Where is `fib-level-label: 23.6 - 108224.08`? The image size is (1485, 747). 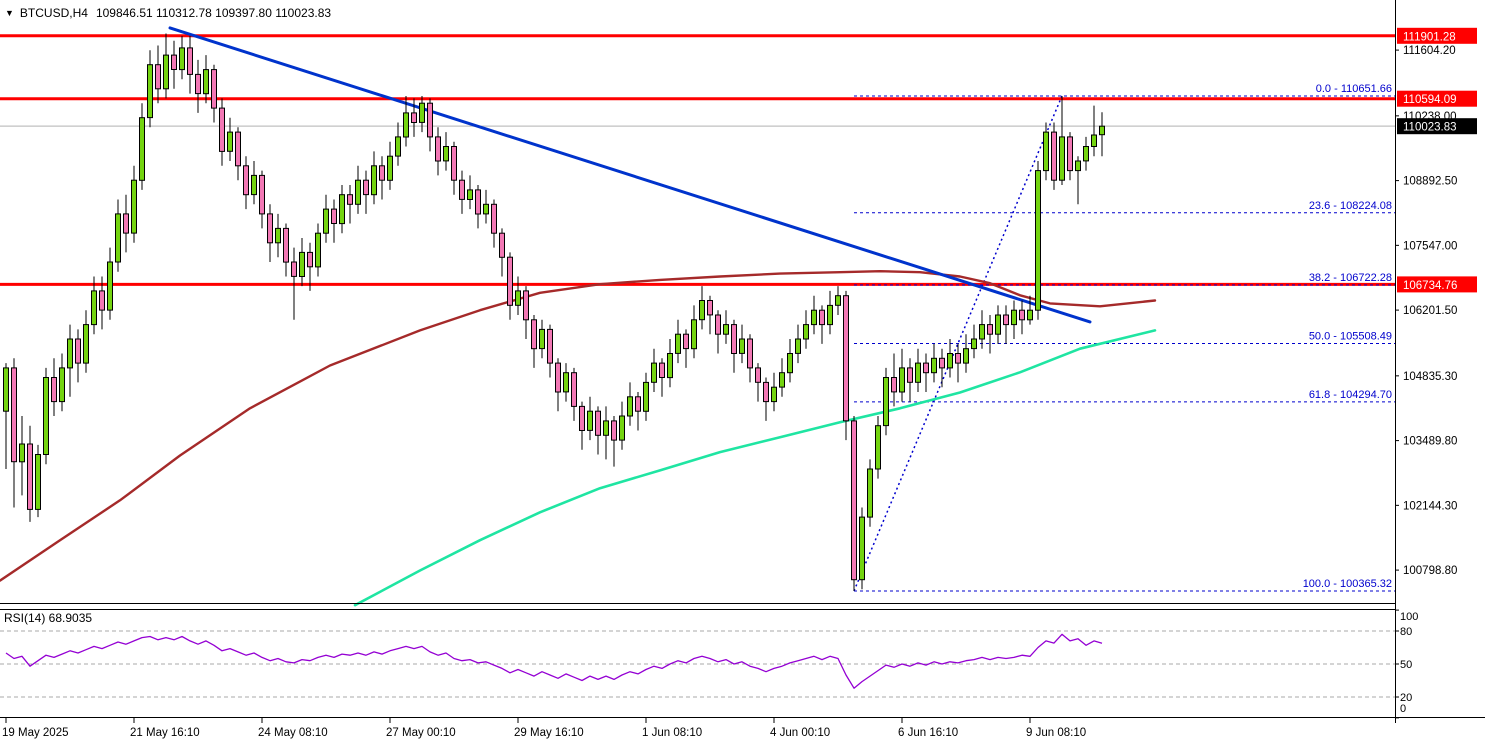
fib-level-label: 23.6 - 108224.08 is located at coordinates (1350, 206).